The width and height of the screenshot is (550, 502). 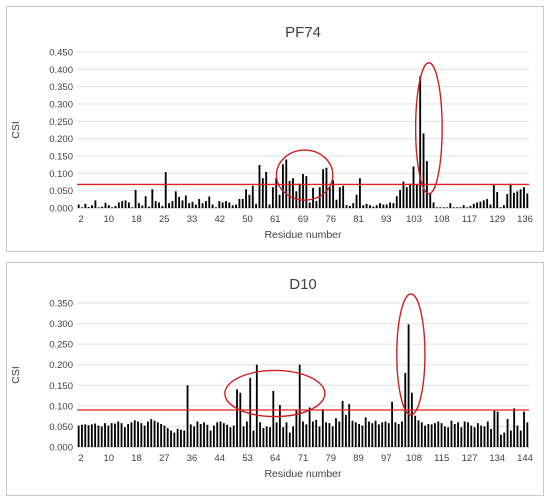 I want to click on chart-title: PF74, so click(x=303, y=32).